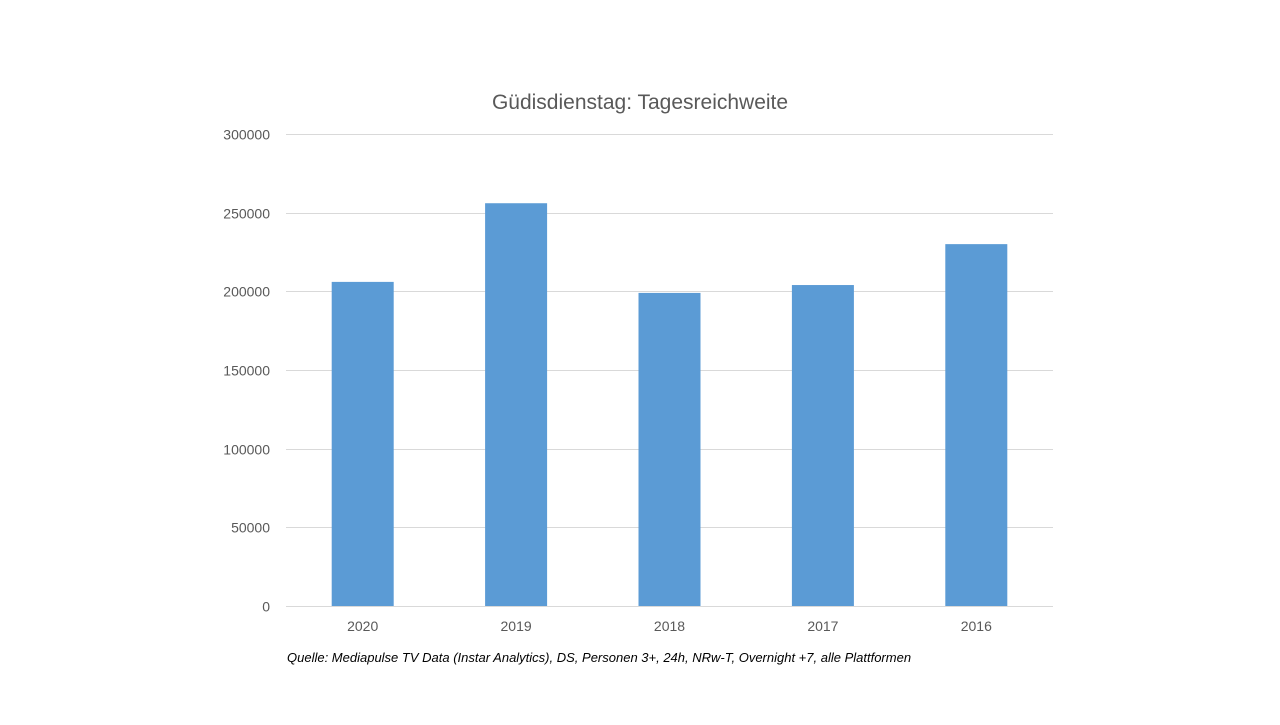 This screenshot has width=1280, height=725. I want to click on bar-2019, so click(516, 404).